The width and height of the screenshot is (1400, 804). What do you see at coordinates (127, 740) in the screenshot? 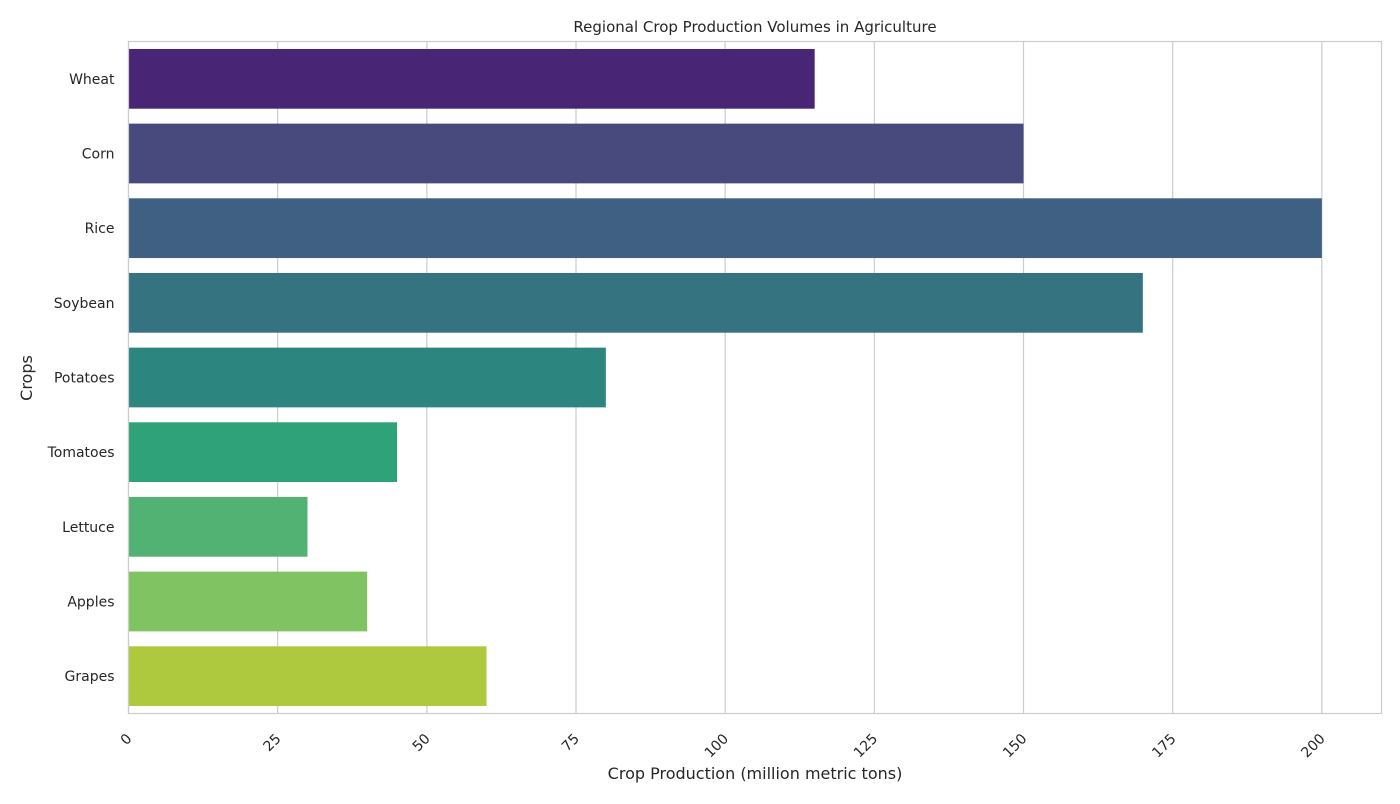
I see `x-tick-label: 0` at bounding box center [127, 740].